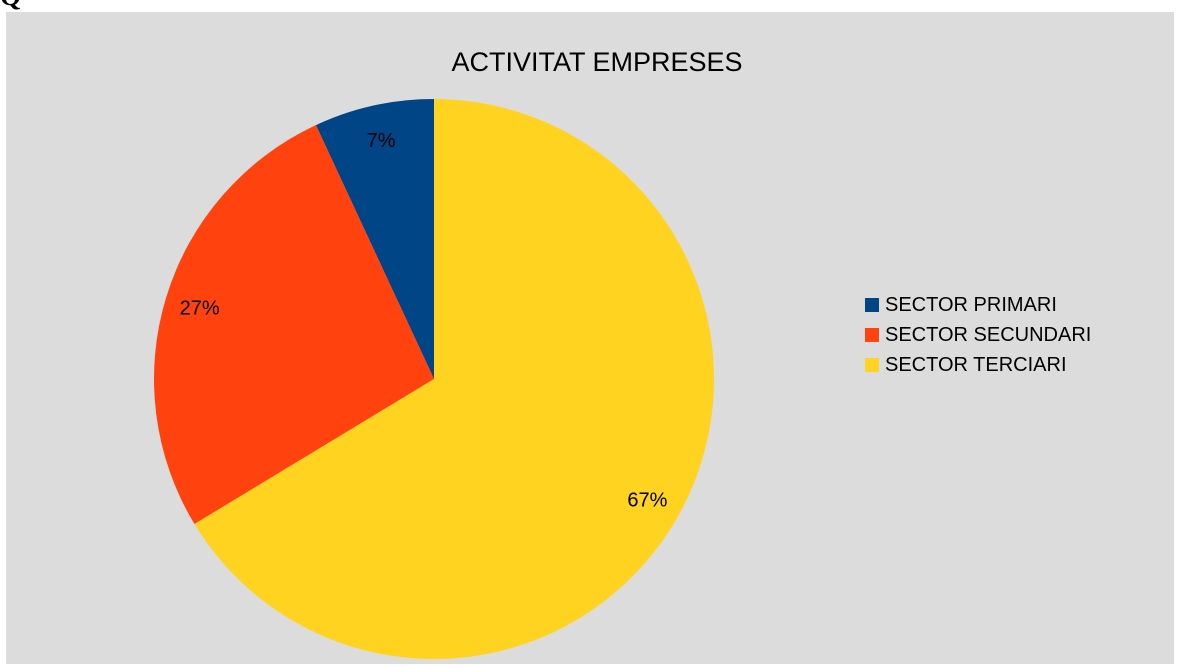  Describe the element at coordinates (200, 309) in the screenshot. I see `pie-label-sector-secundari: 27%` at that location.